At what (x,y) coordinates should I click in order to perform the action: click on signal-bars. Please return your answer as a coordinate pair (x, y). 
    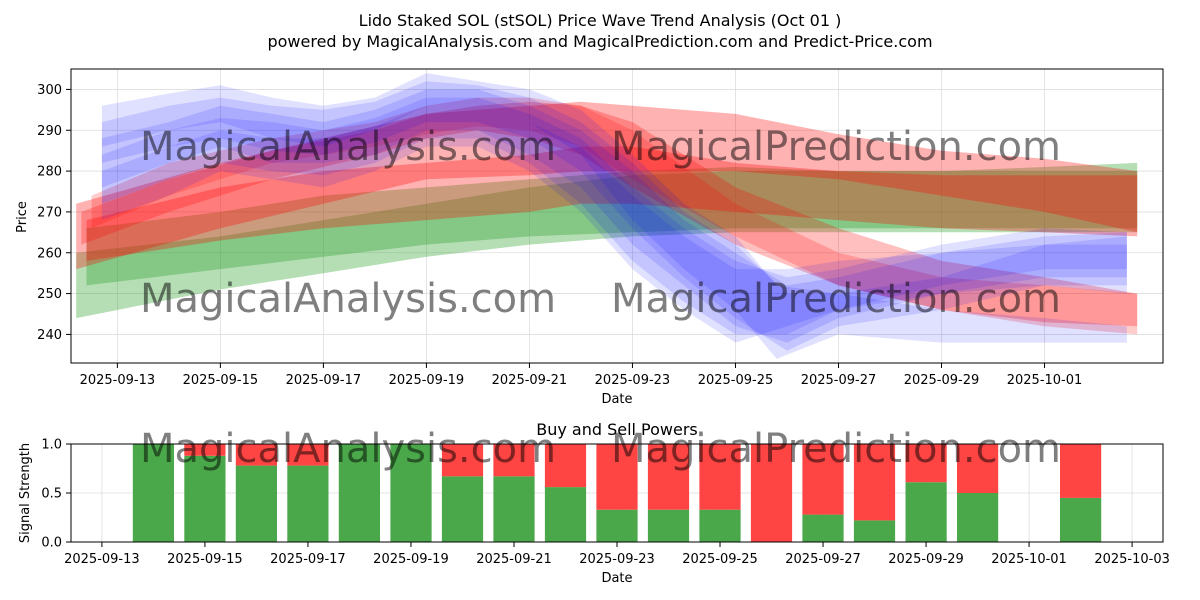
    Looking at the image, I should click on (617, 493).